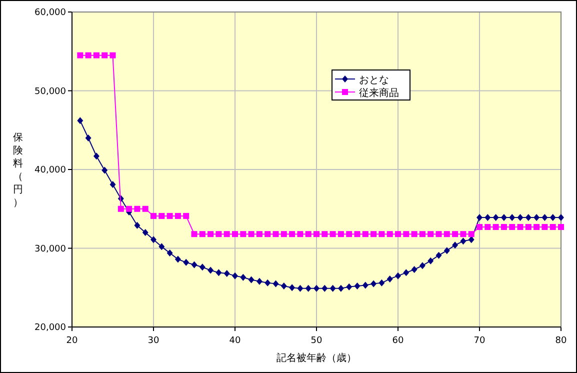  Describe the element at coordinates (18, 170) in the screenshot. I see `y-axis-title: 保険料（円）` at that location.